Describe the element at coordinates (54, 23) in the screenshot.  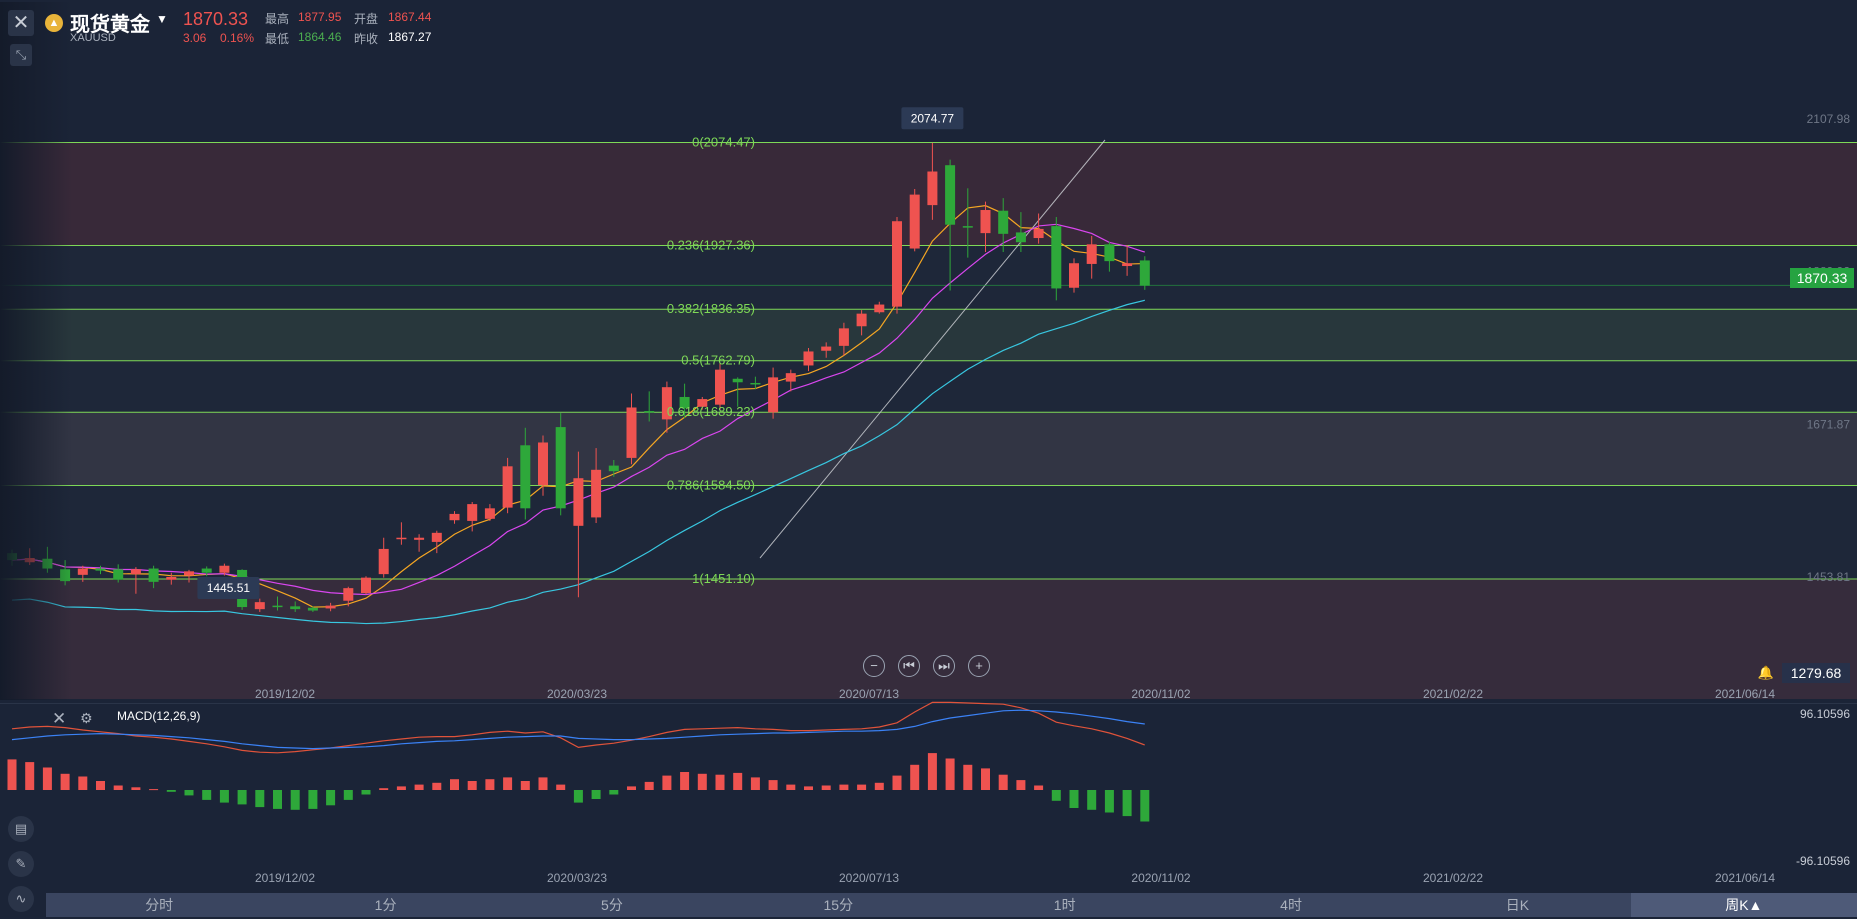
I see `gold-icon: ▲` at that location.